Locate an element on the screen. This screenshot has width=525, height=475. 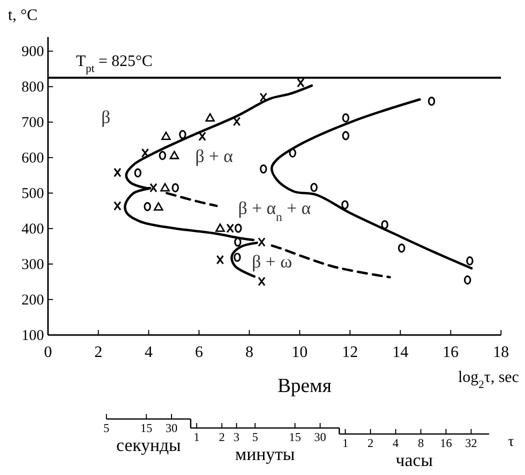
x-tick-label: 2 is located at coordinates (98, 352).